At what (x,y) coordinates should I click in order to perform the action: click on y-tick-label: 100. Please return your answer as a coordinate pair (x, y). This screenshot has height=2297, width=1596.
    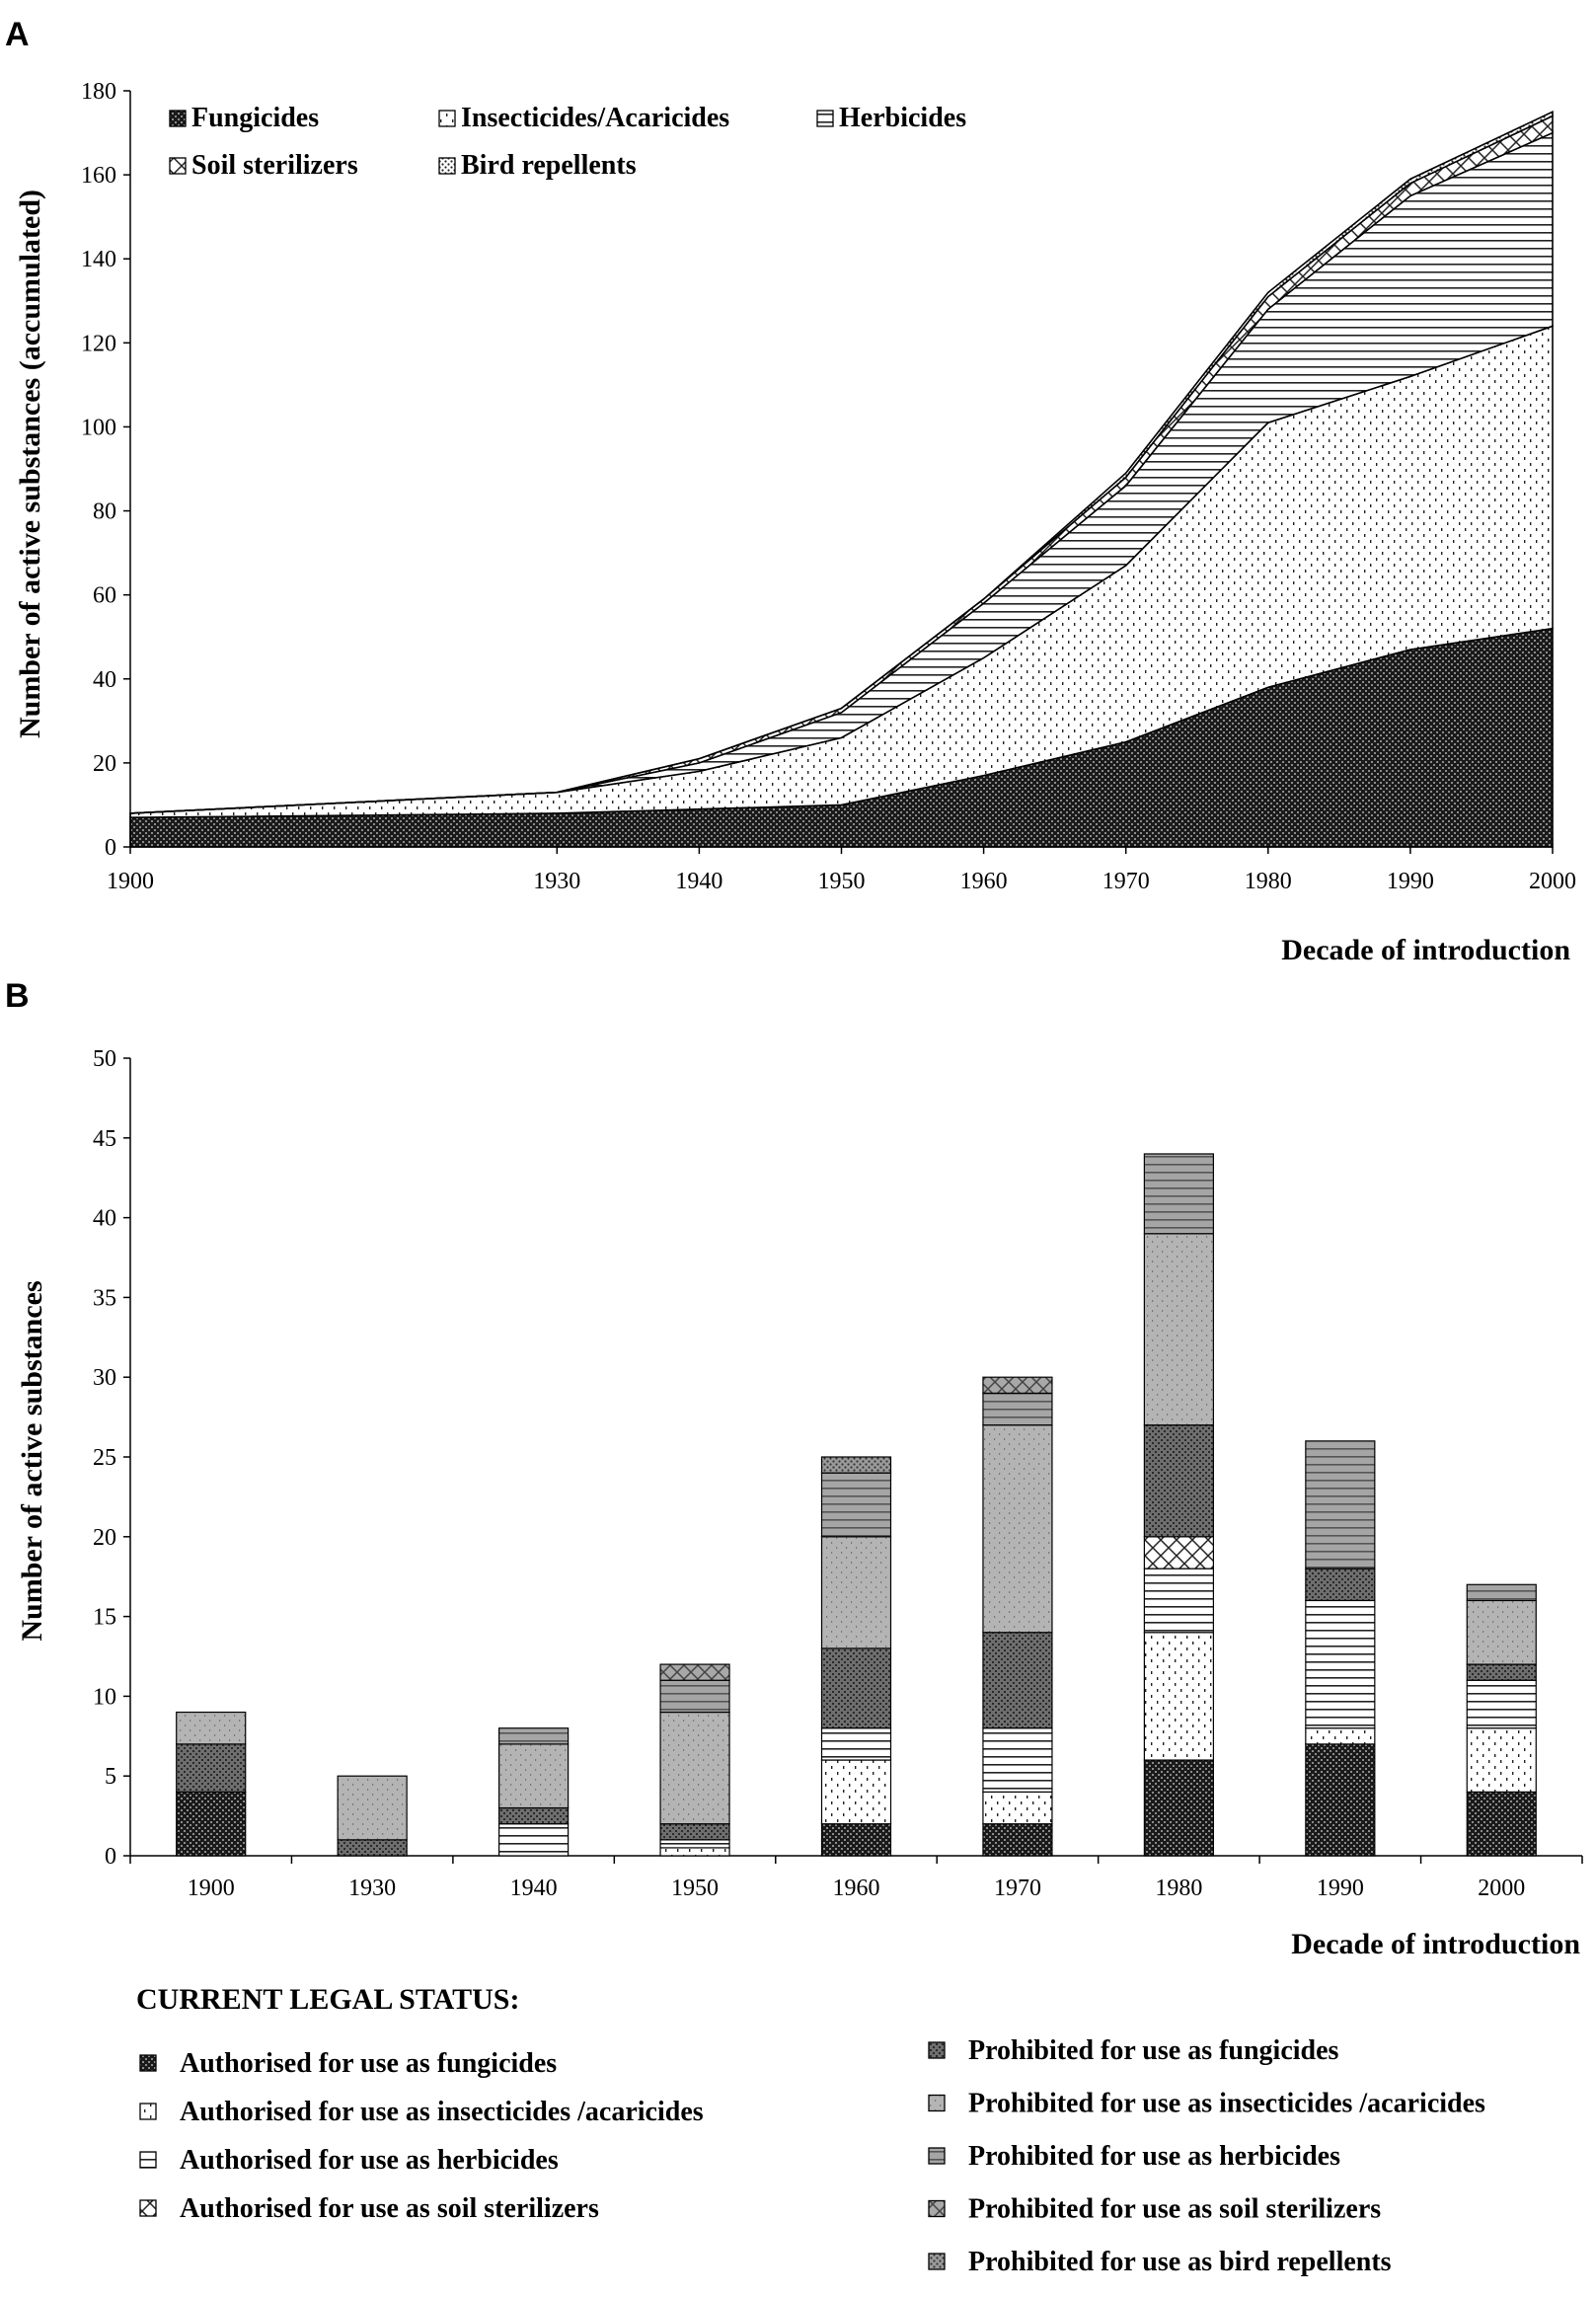
    Looking at the image, I should click on (98, 427).